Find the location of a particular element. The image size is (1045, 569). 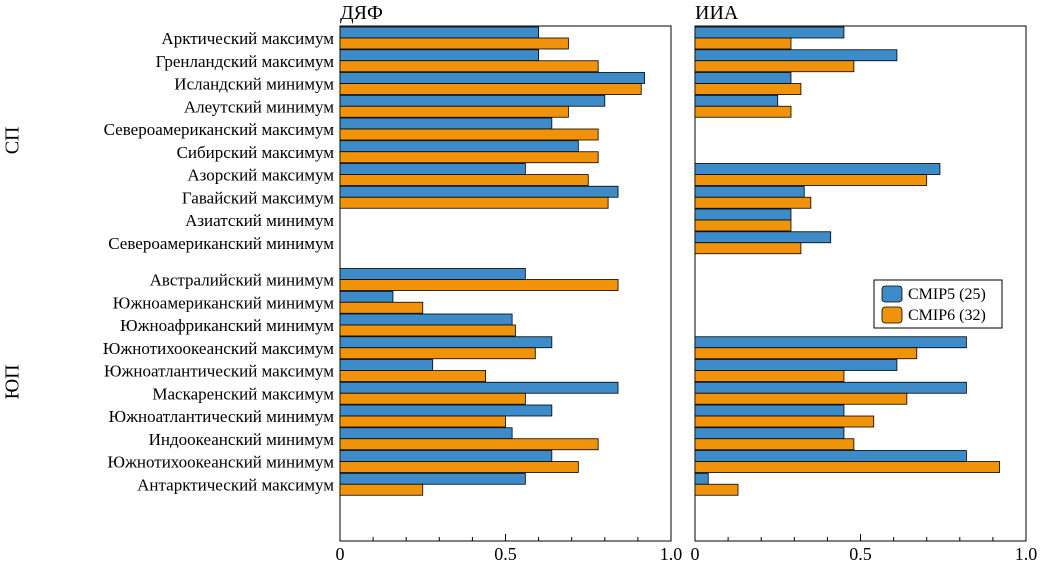

category-label: Южноатлантический максимум is located at coordinates (219, 371).